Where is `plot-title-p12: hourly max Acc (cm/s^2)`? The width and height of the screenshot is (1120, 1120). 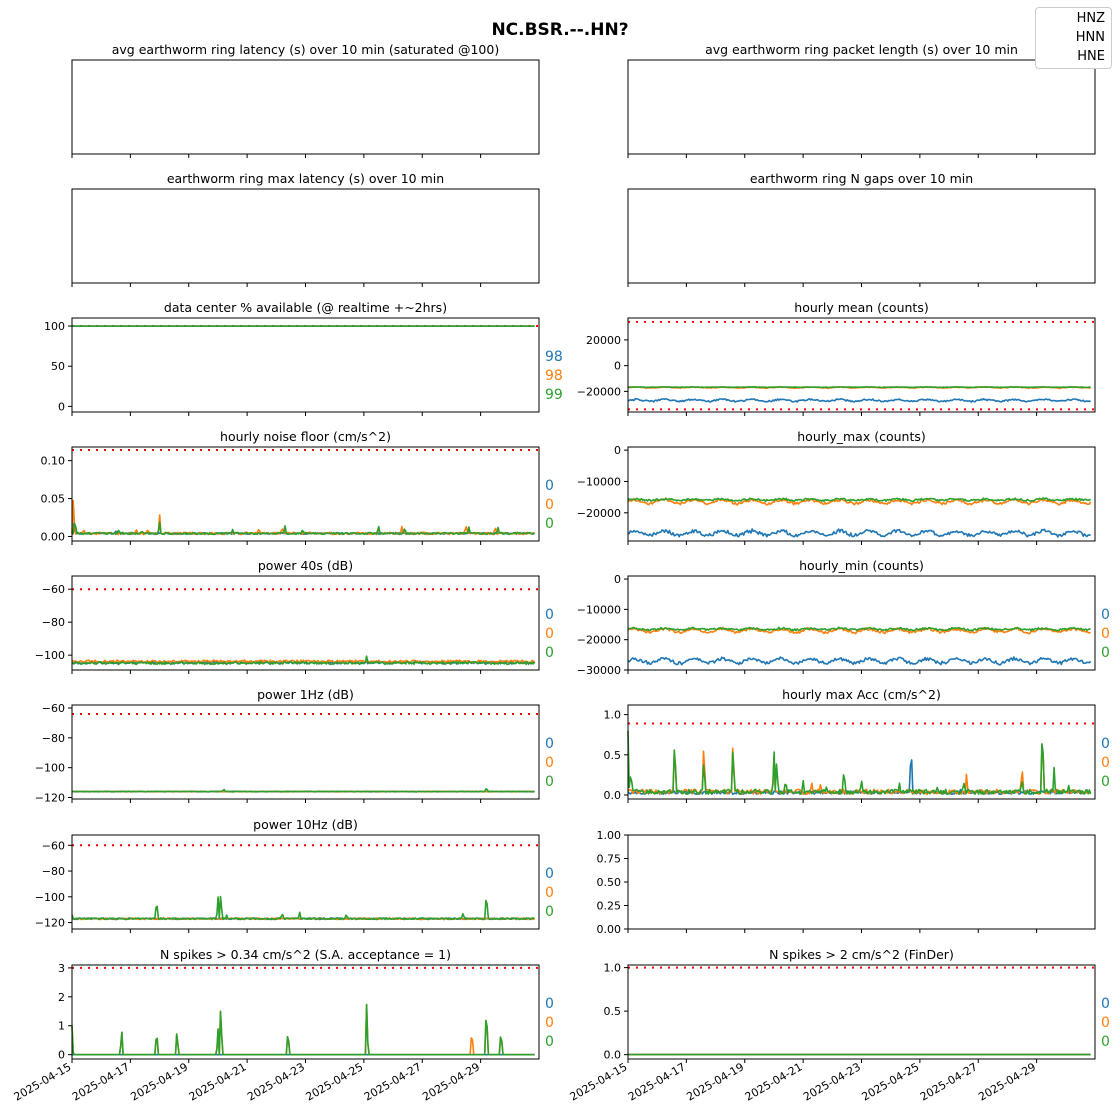
plot-title-p12: hourly max Acc (cm/s^2) is located at coordinates (861, 694).